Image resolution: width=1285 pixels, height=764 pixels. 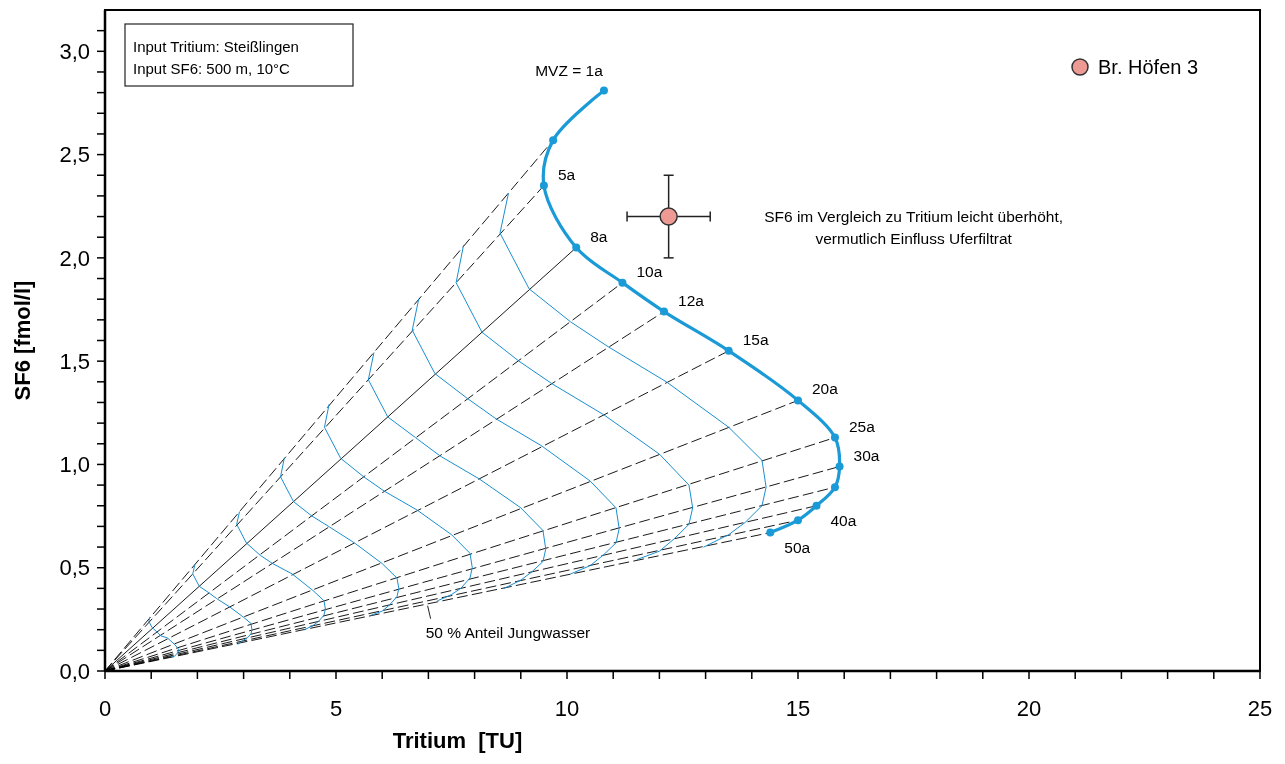 I want to click on y-tick-label: 0,0, so click(x=74, y=671).